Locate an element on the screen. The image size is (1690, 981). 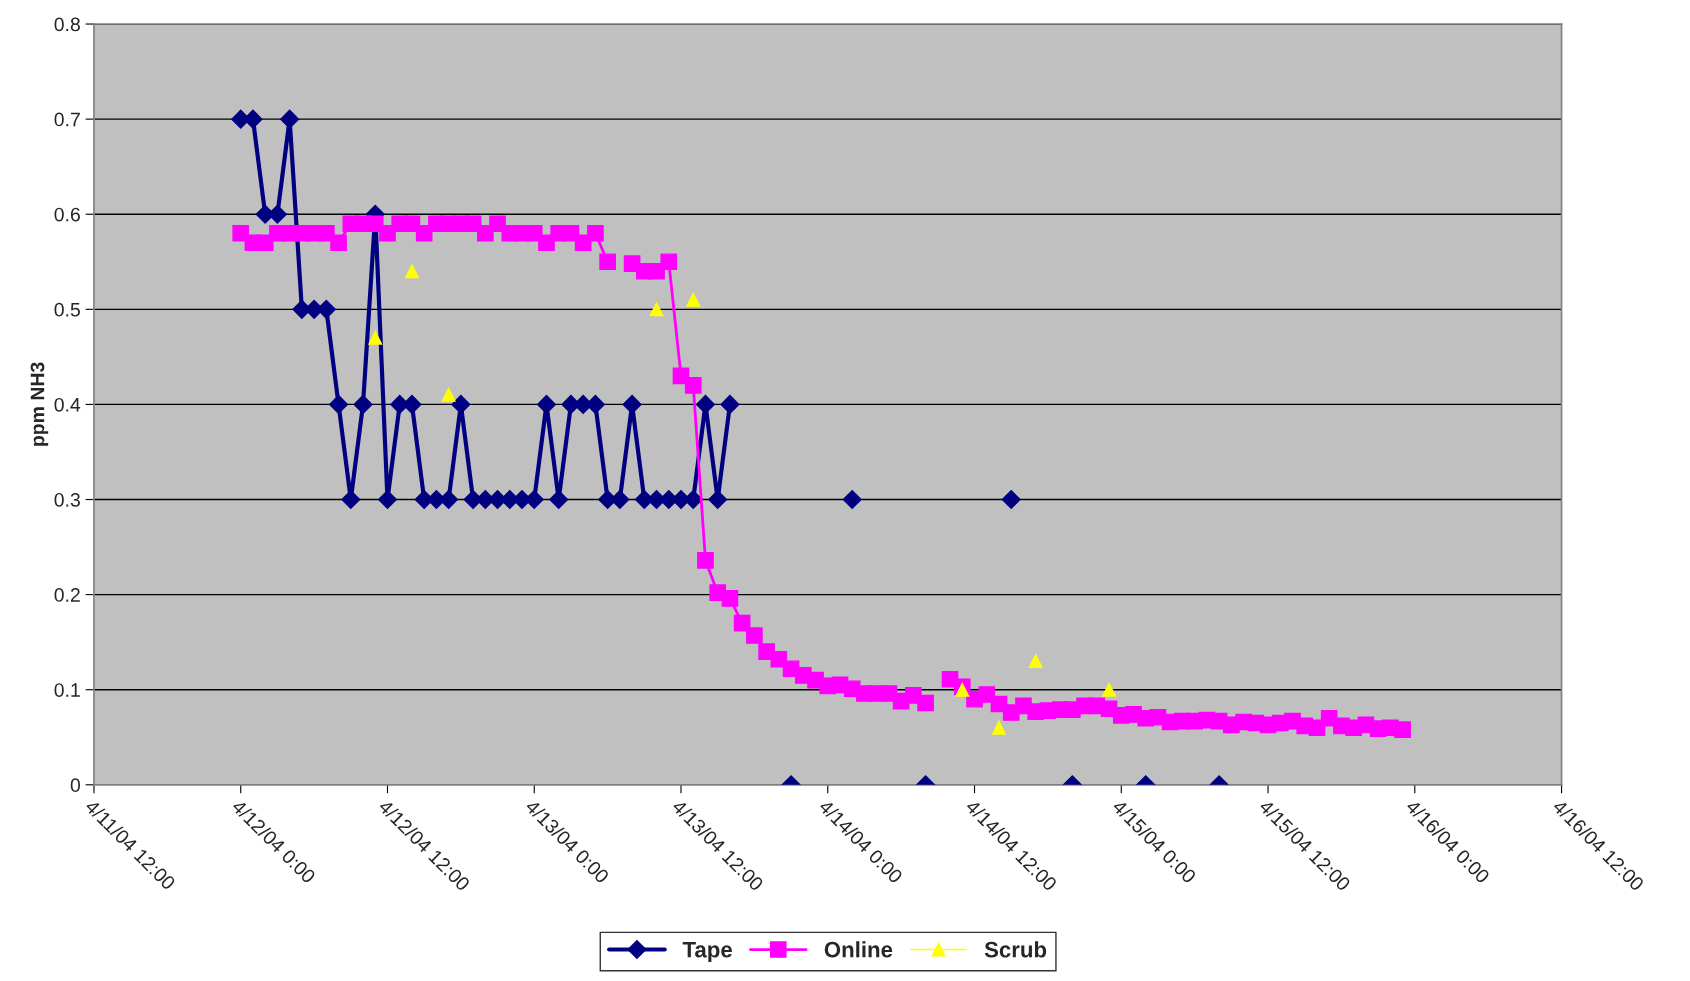
y-tick-label: 0.8 is located at coordinates (67, 24).